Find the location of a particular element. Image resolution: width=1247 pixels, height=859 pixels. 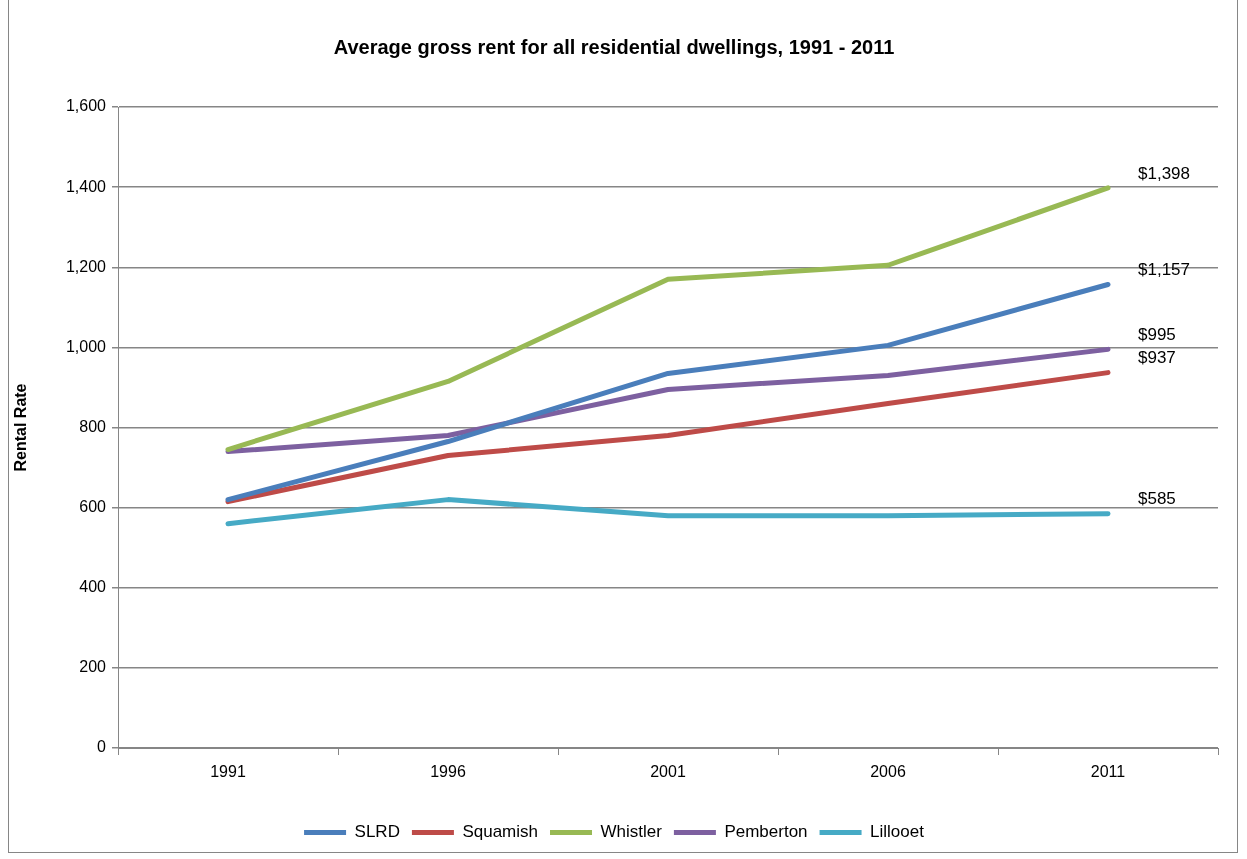

data-label: $937 is located at coordinates (1157, 358).